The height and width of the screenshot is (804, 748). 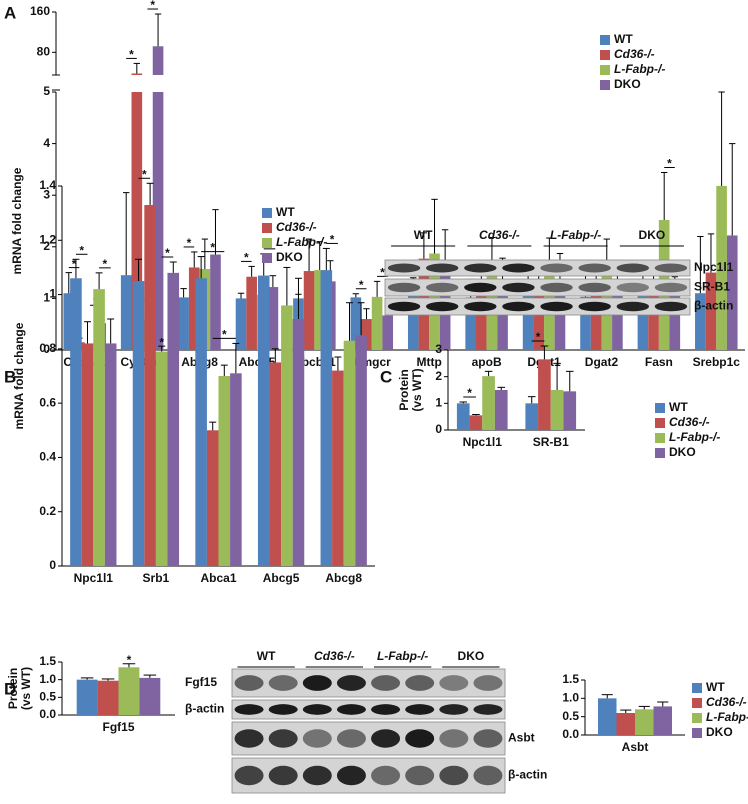 What do you see at coordinates (46, 91) in the screenshot?
I see `y-tick-label: 5` at bounding box center [46, 91].